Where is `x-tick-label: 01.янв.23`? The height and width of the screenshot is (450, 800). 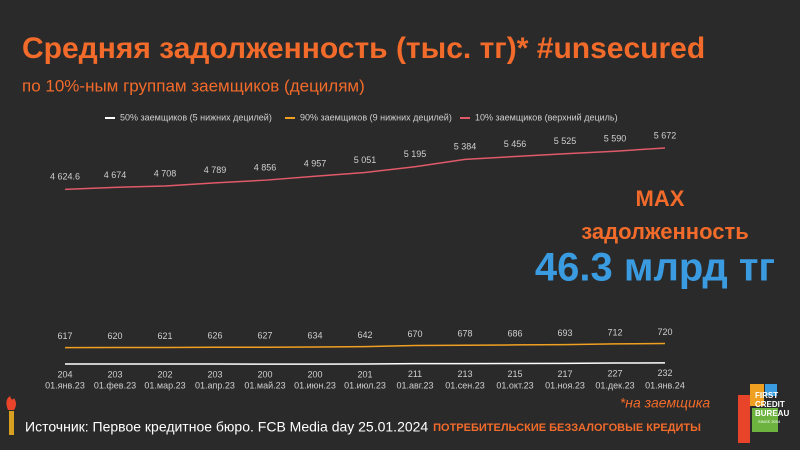 x-tick-label: 01.янв.23 is located at coordinates (65, 385).